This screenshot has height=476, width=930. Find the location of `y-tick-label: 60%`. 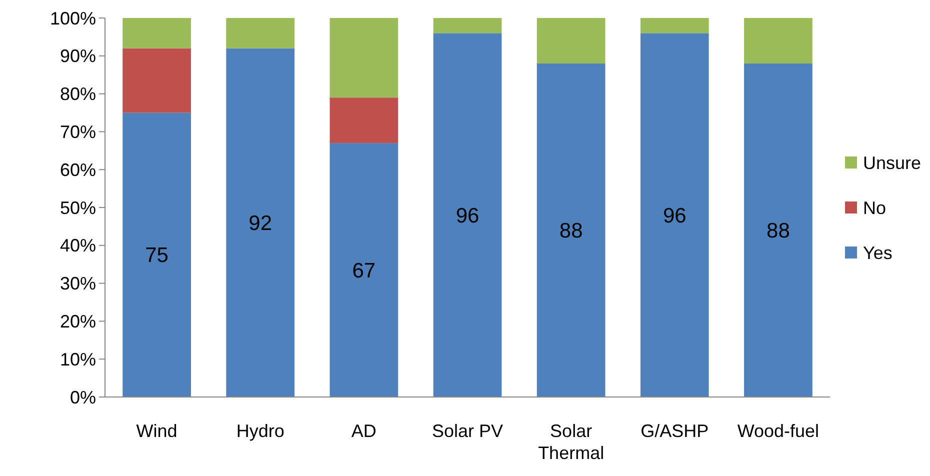

y-tick-label: 60% is located at coordinates (78, 170).